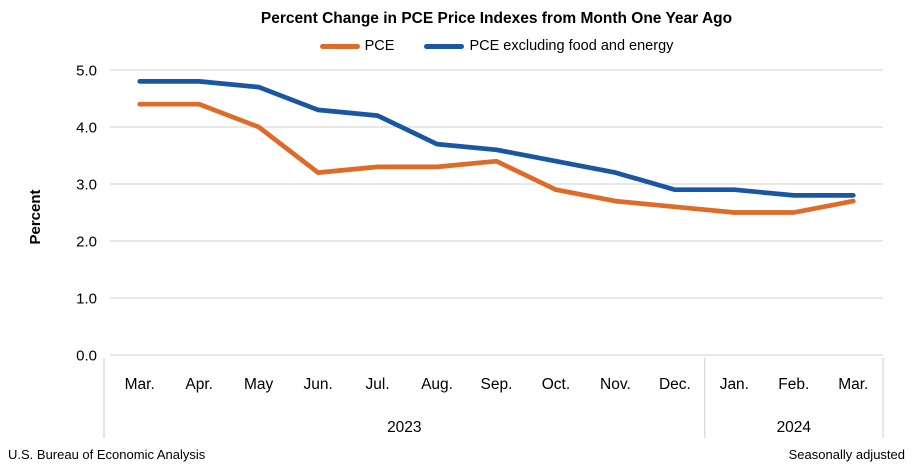  What do you see at coordinates (793, 384) in the screenshot?
I see `x-tick-label: Feb.` at bounding box center [793, 384].